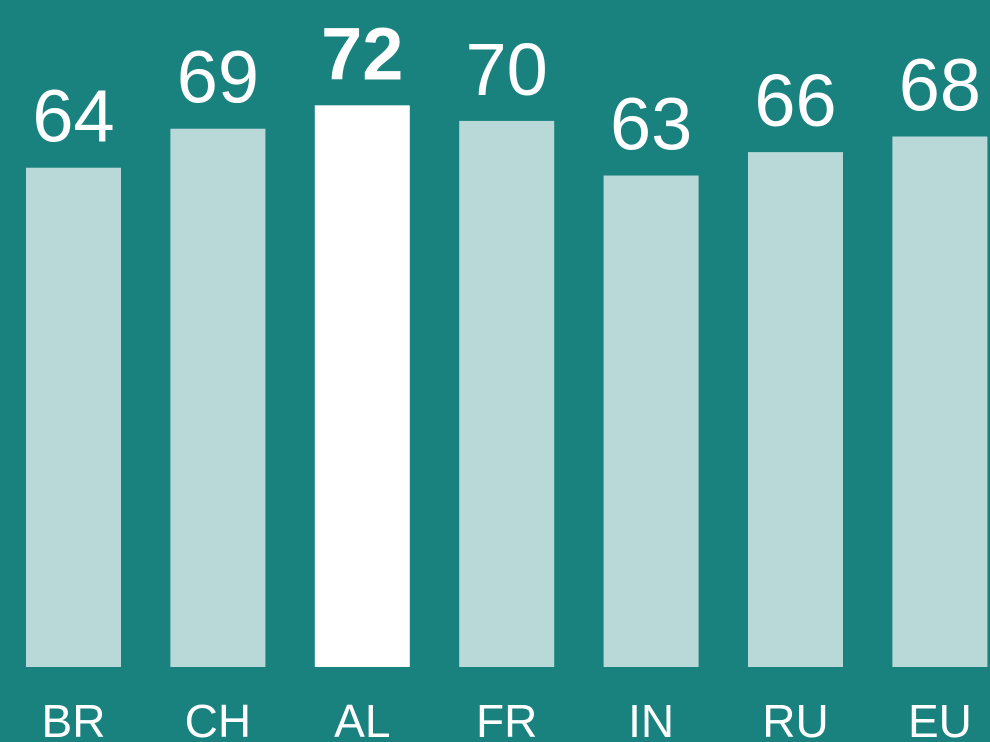 The image size is (990, 742). Describe the element at coordinates (362, 718) in the screenshot. I see `x-tick-label: AL` at that location.